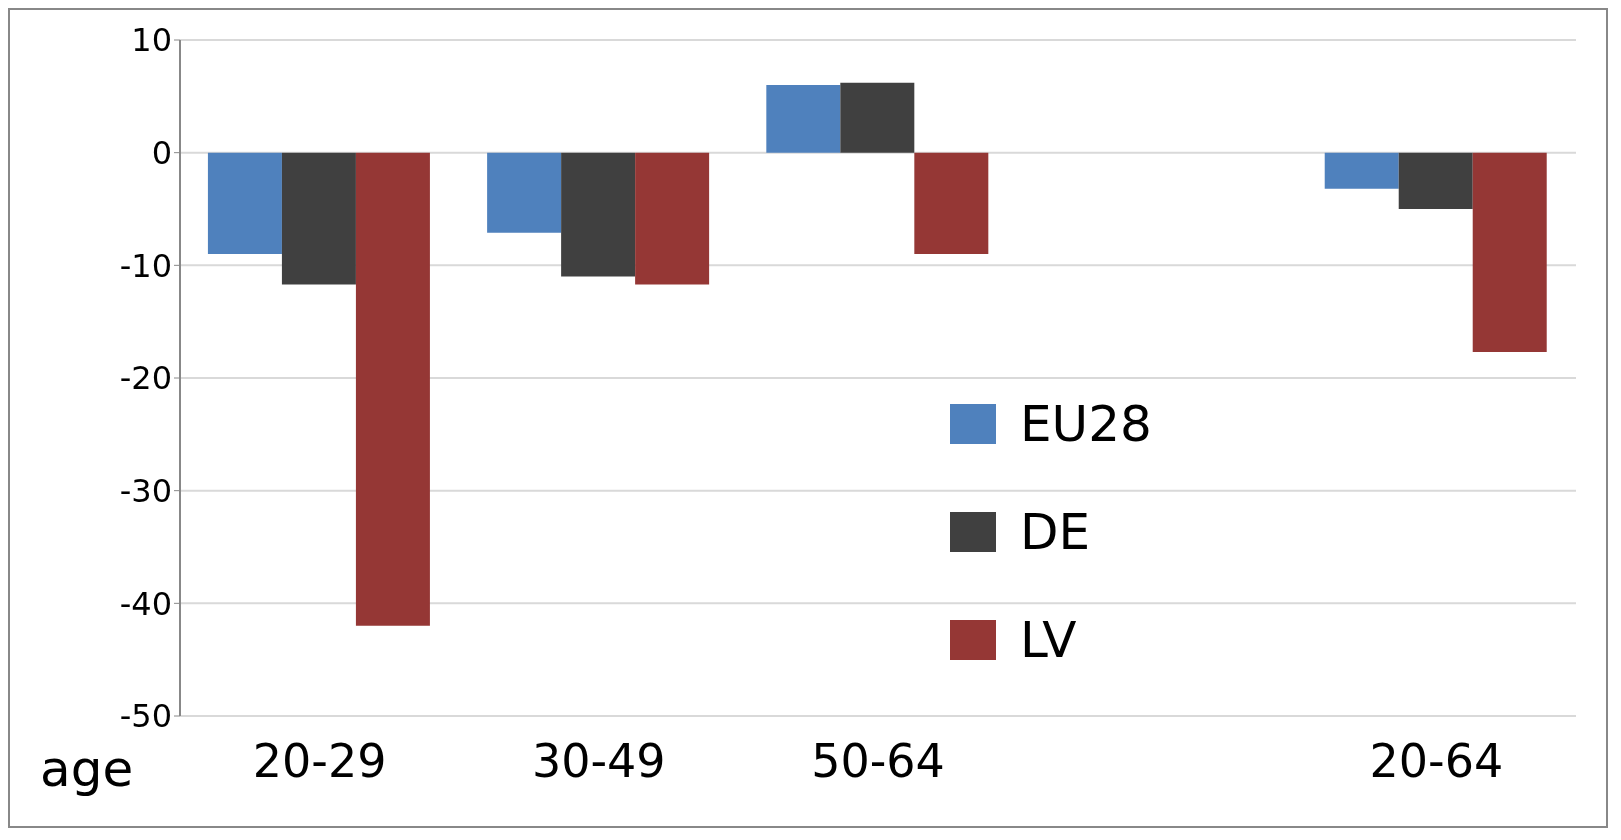 The image size is (1621, 840). Describe the element at coordinates (1048, 640) in the screenshot. I see `legend-label: LV` at that location.